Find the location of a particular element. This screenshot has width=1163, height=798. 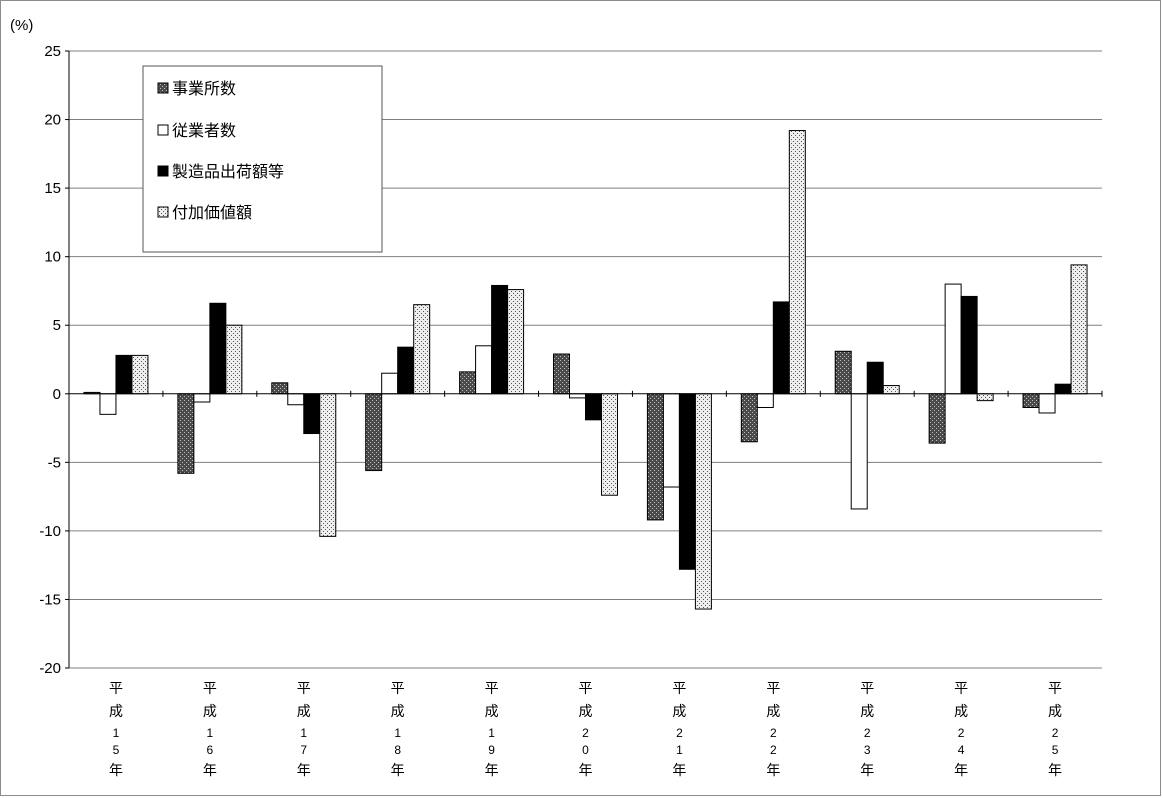

category-label: 平成 1 5 年 is located at coordinates (116, 730).